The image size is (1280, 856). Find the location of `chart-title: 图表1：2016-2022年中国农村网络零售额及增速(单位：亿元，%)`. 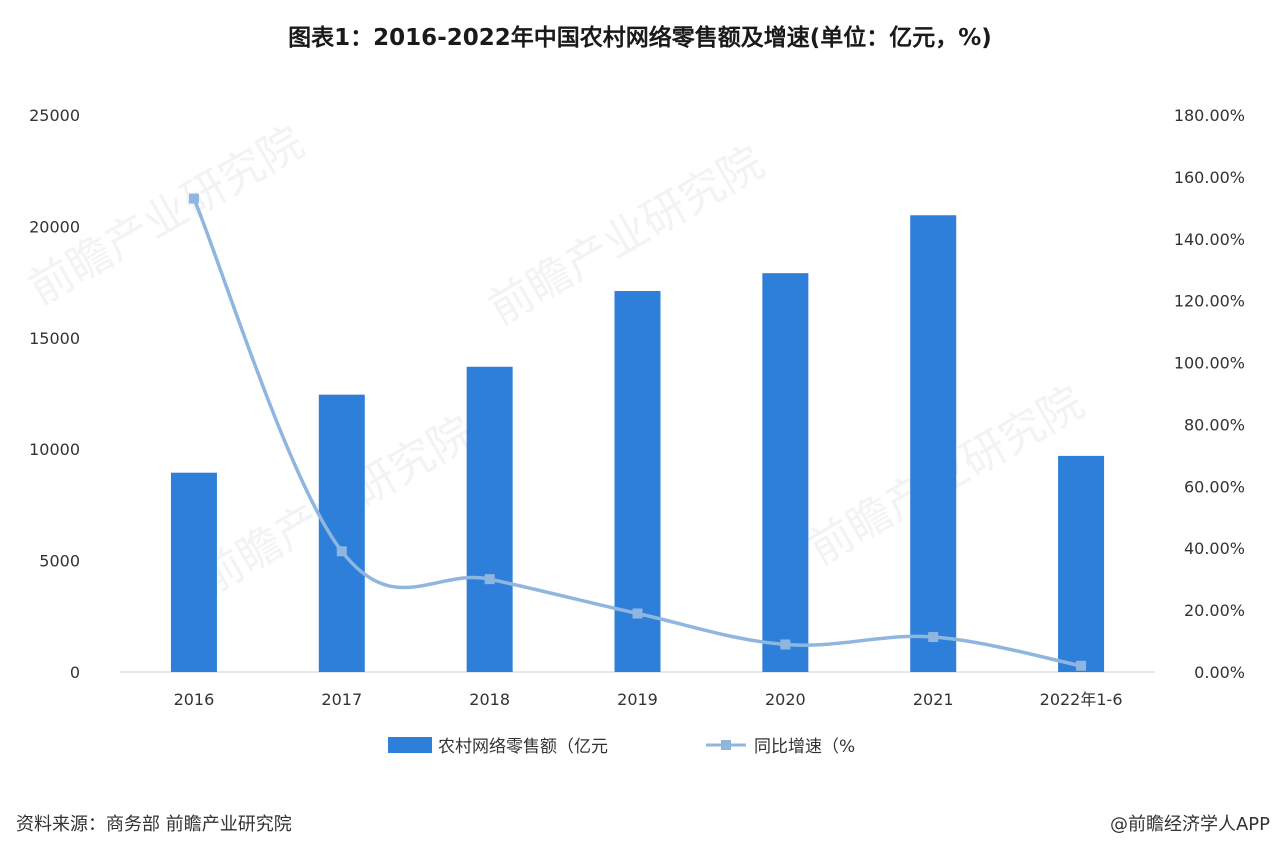

chart-title: 图表1：2016-2022年中国农村网络零售额及增速(单位：亿元，%) is located at coordinates (640, 38).